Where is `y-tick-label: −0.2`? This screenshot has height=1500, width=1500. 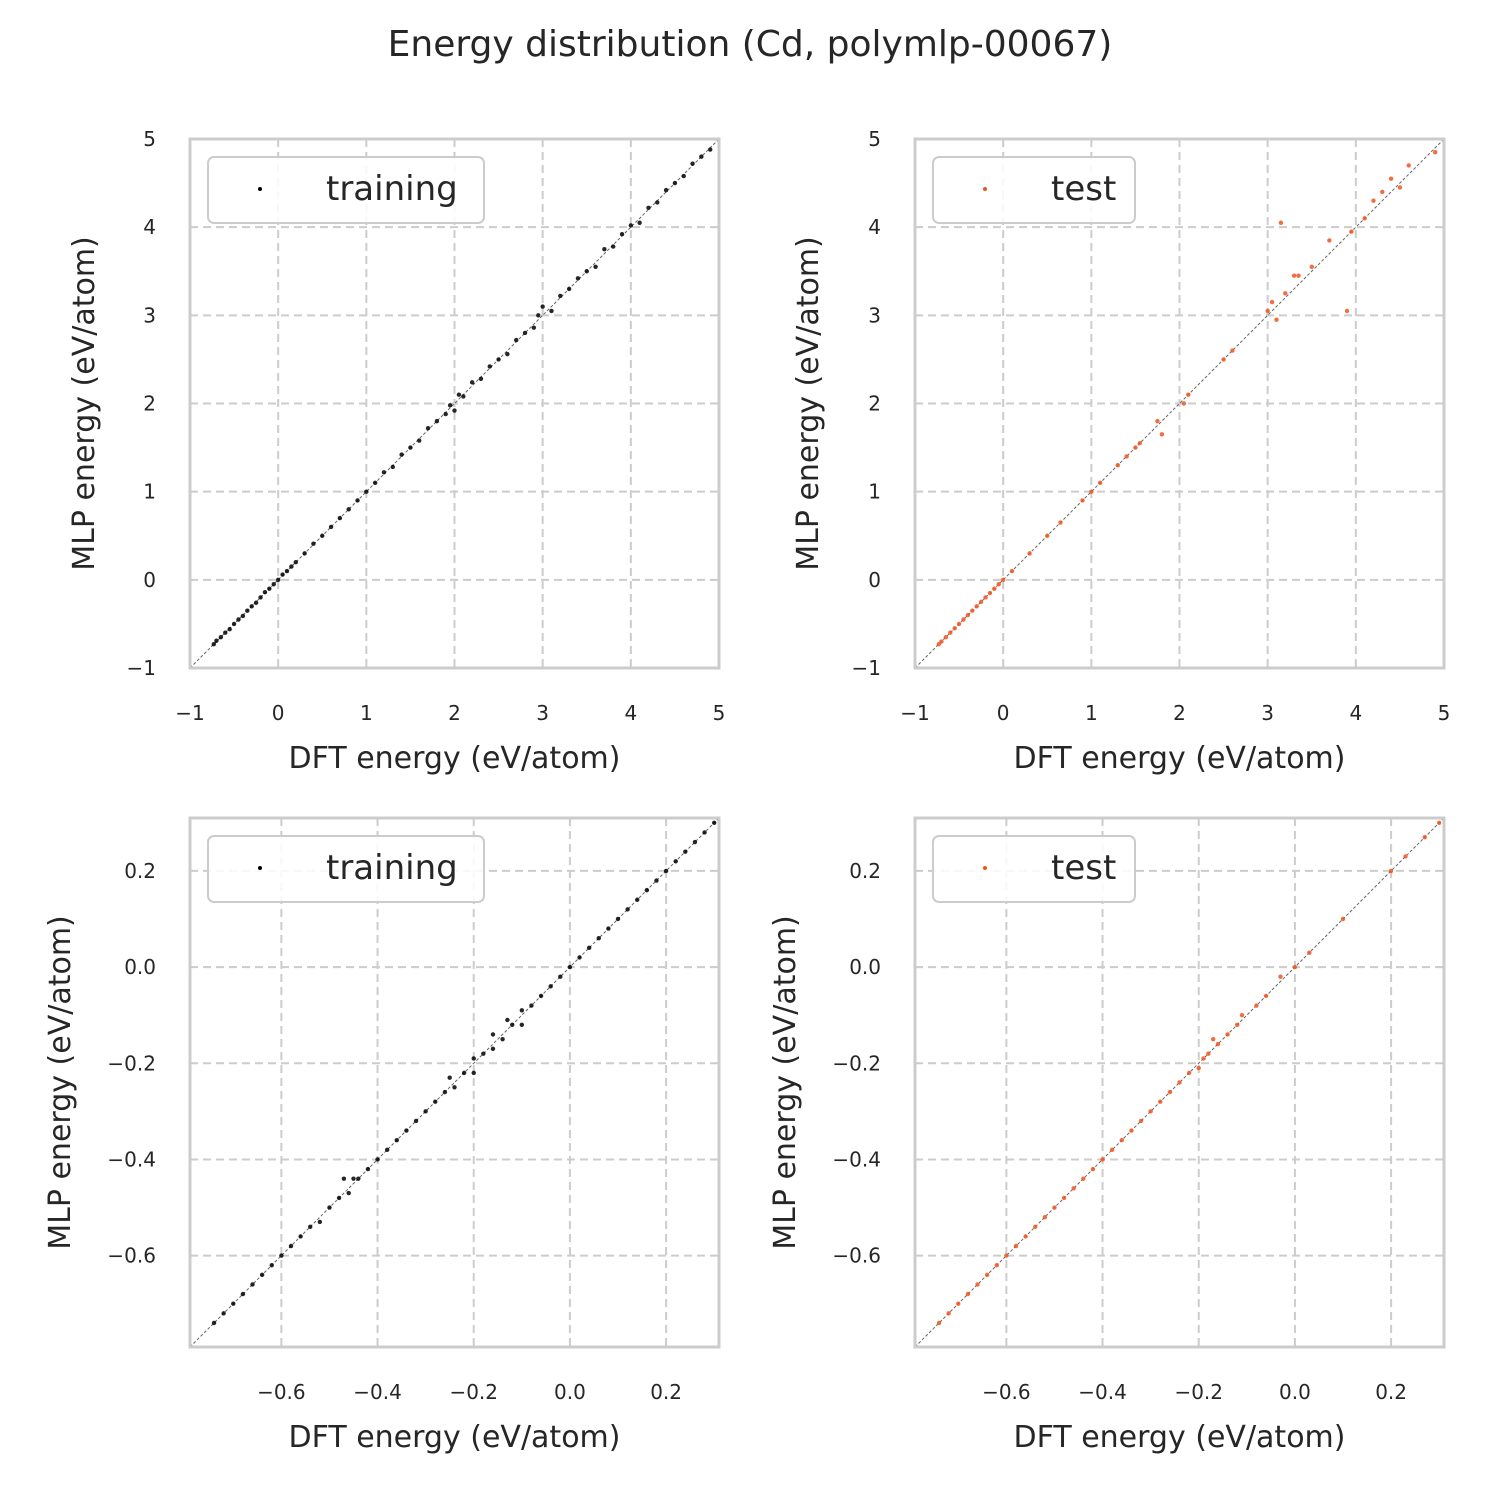
y-tick-label: −0.2 is located at coordinates (131, 1063).